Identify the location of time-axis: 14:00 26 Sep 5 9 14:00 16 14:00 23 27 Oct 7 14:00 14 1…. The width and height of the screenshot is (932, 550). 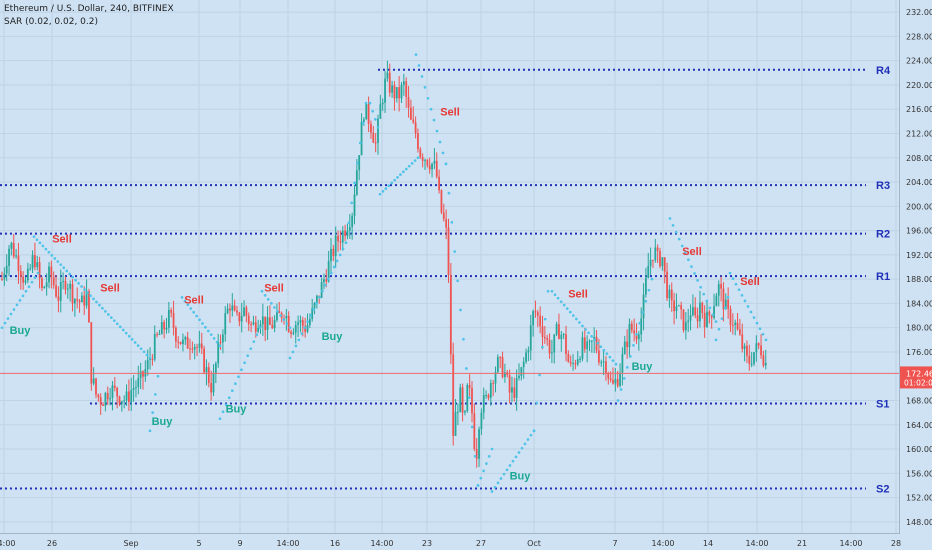
(450, 543).